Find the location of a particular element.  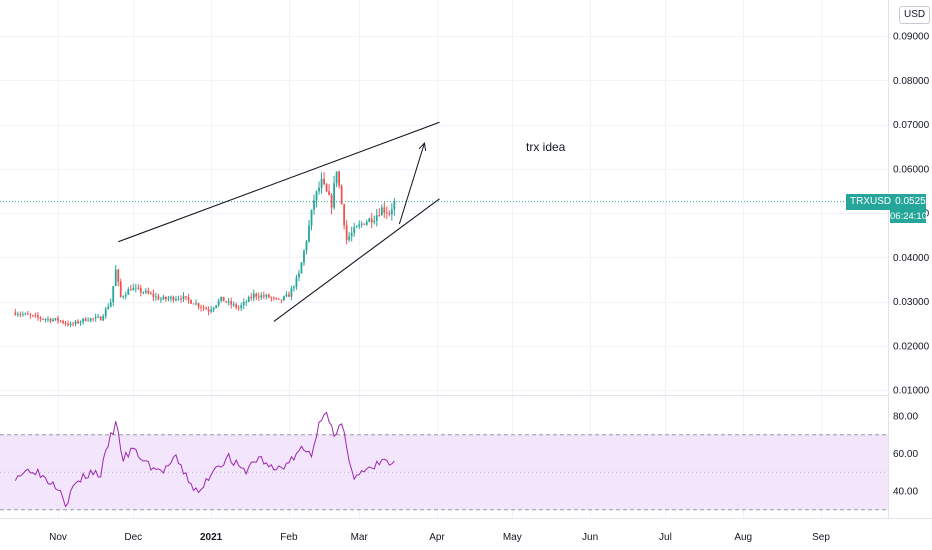

rsi-tick-label: 40.00 is located at coordinates (905, 492).